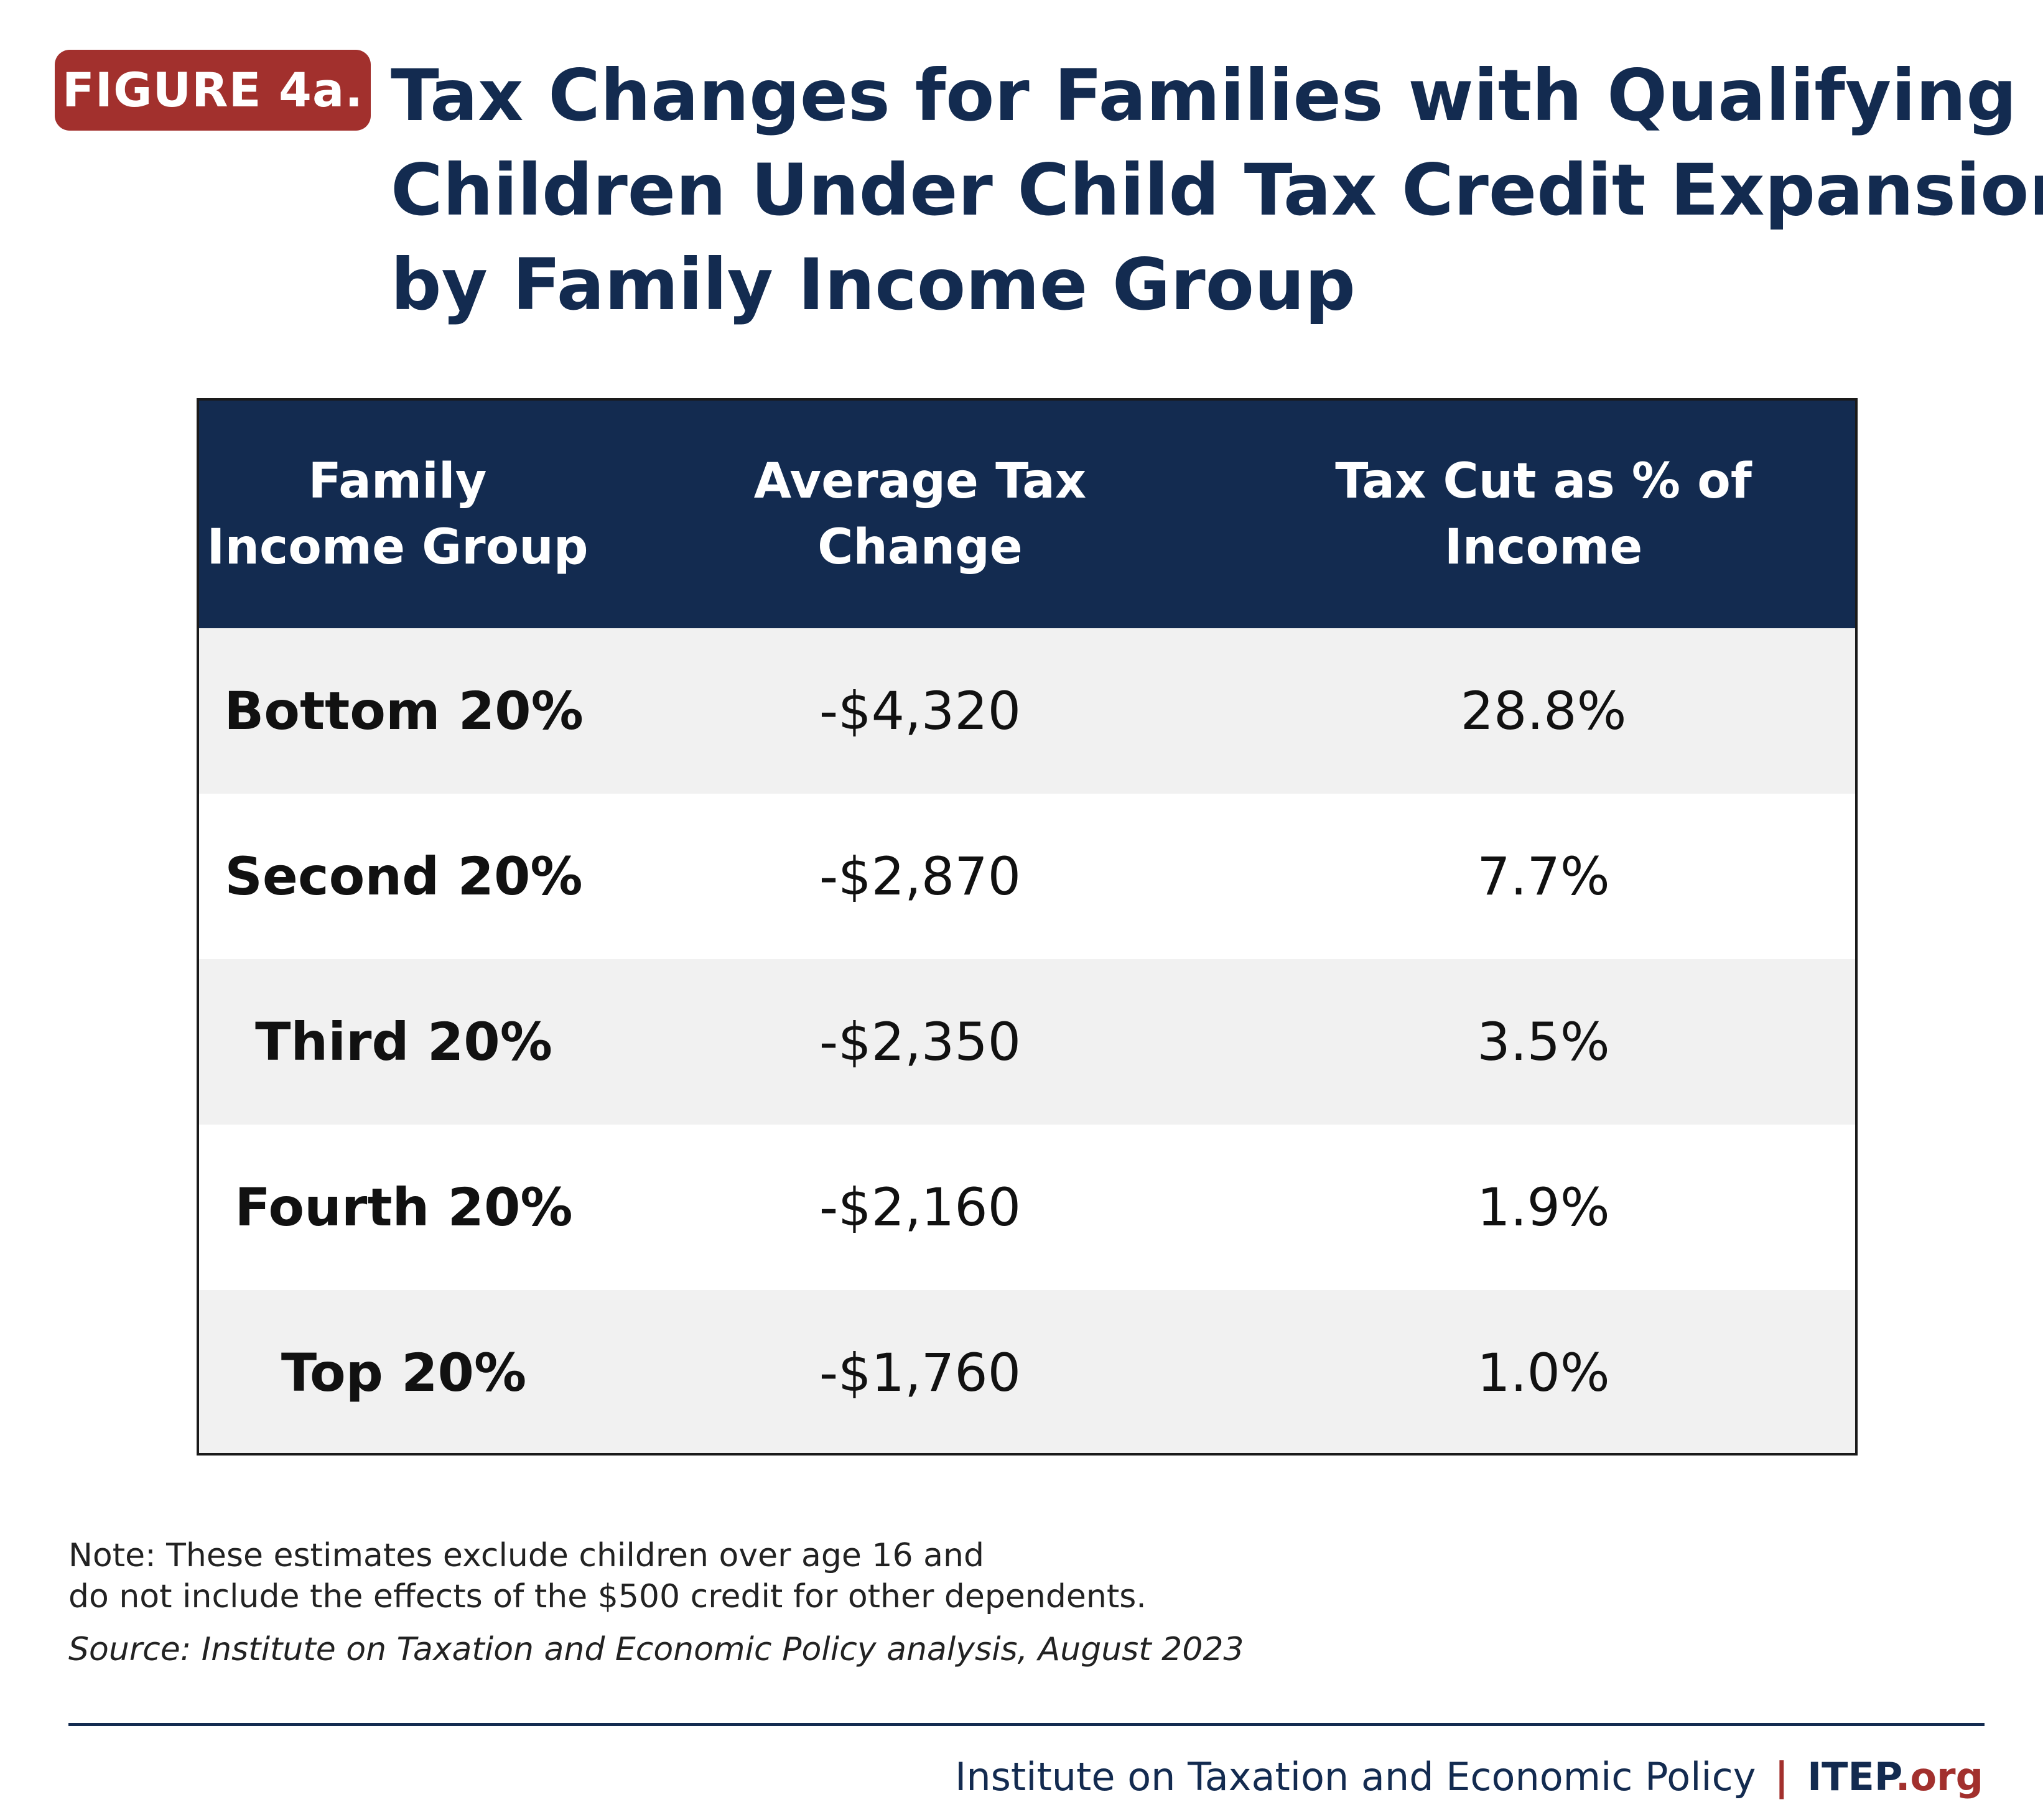  What do you see at coordinates (920, 514) in the screenshot?
I see `column-header-avg-tax-change: Average Tax Change` at bounding box center [920, 514].